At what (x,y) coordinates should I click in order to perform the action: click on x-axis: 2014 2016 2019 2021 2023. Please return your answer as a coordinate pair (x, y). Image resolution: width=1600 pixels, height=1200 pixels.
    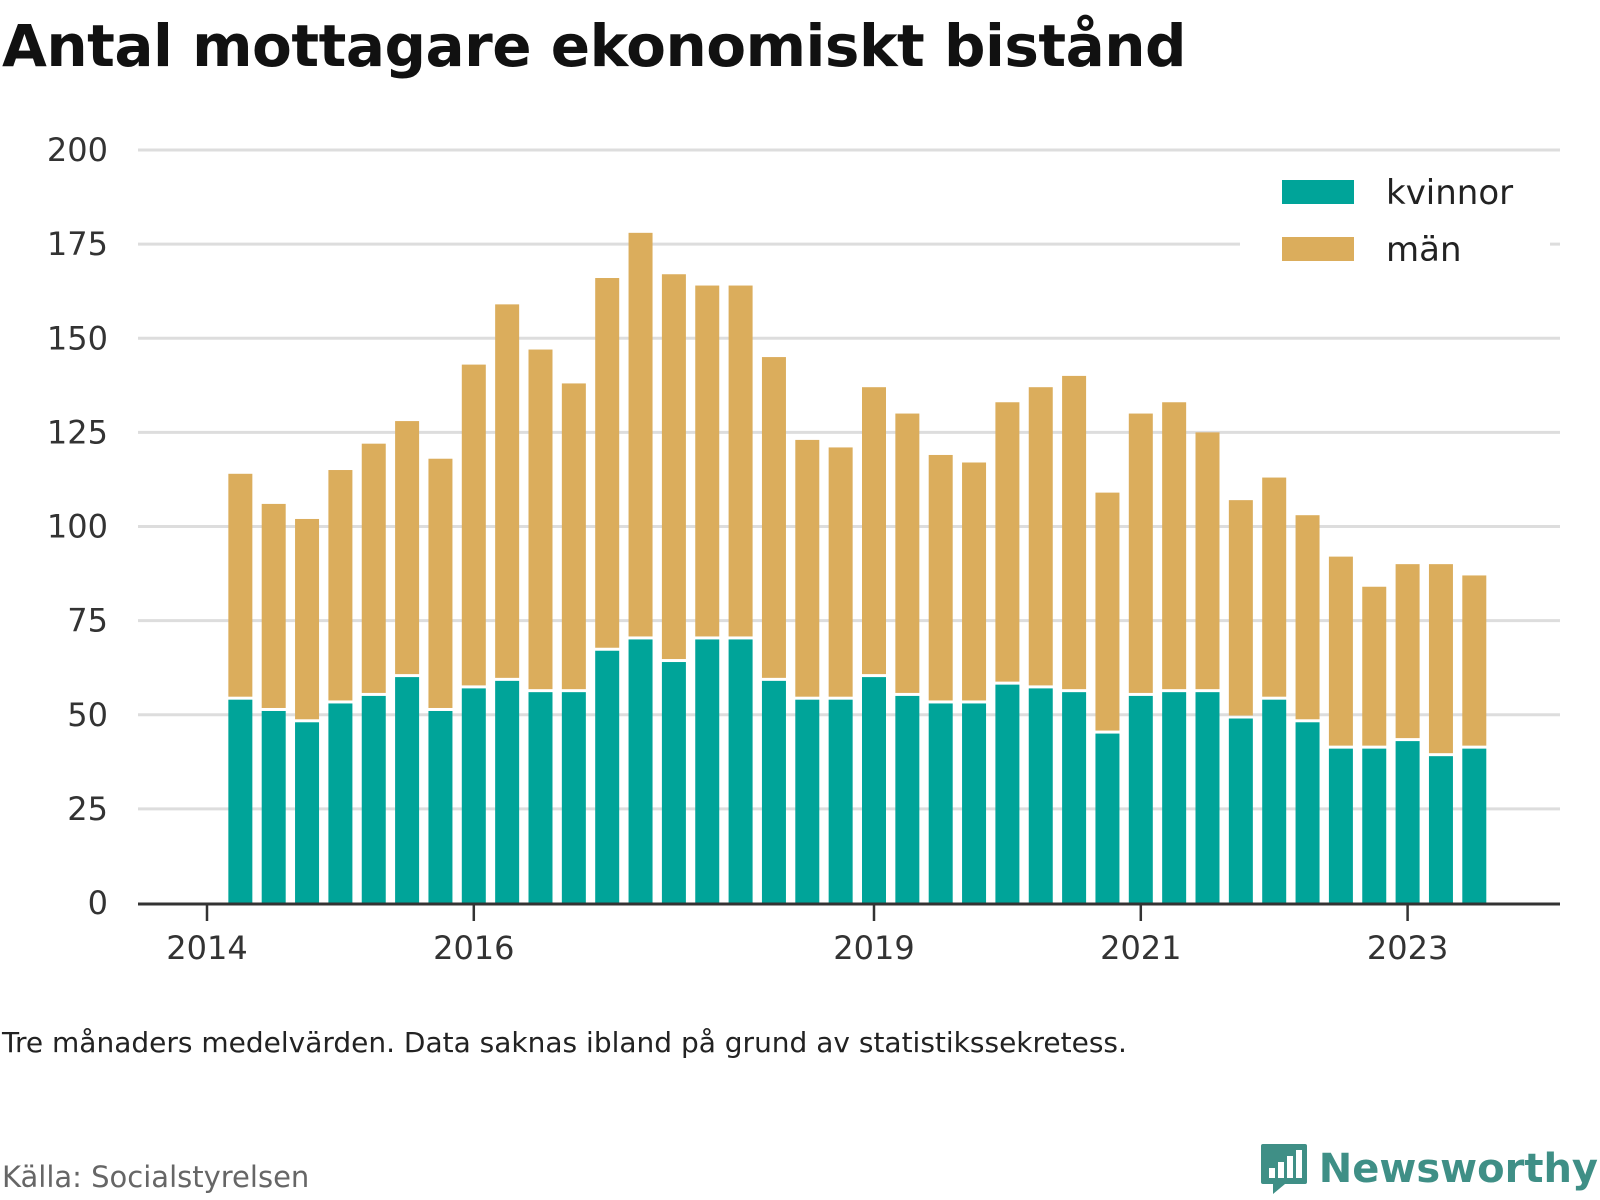
    Looking at the image, I should click on (849, 934).